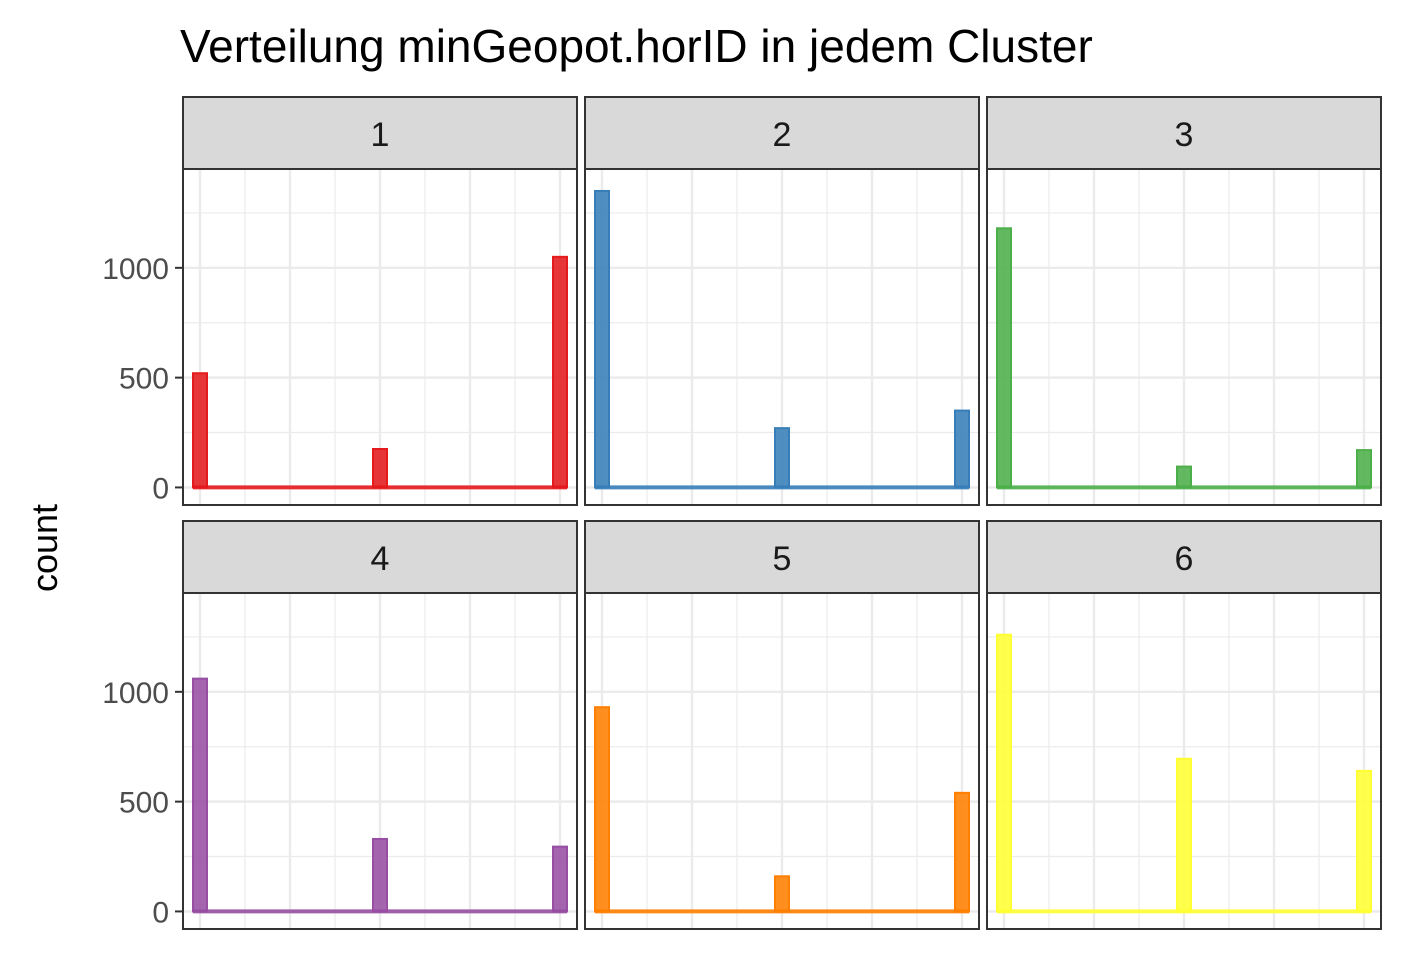 This screenshot has width=1406, height=965. I want to click on facet-panel-4: 4 0 500 1000, so click(340, 725).